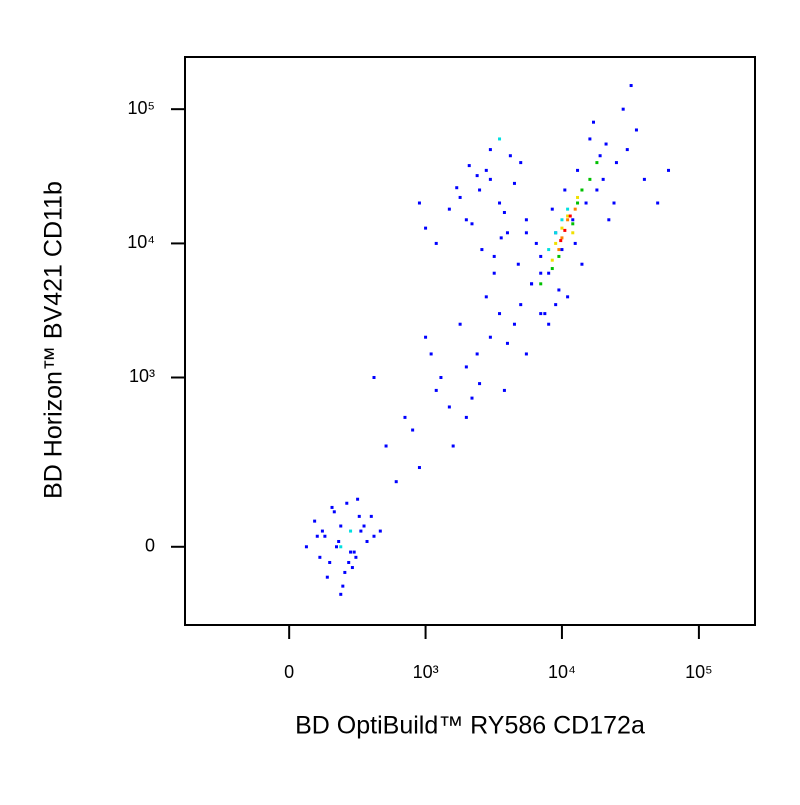 This screenshot has width=800, height=805. Describe the element at coordinates (141, 108) in the screenshot. I see `y-tick-label: 10⁵` at that location.